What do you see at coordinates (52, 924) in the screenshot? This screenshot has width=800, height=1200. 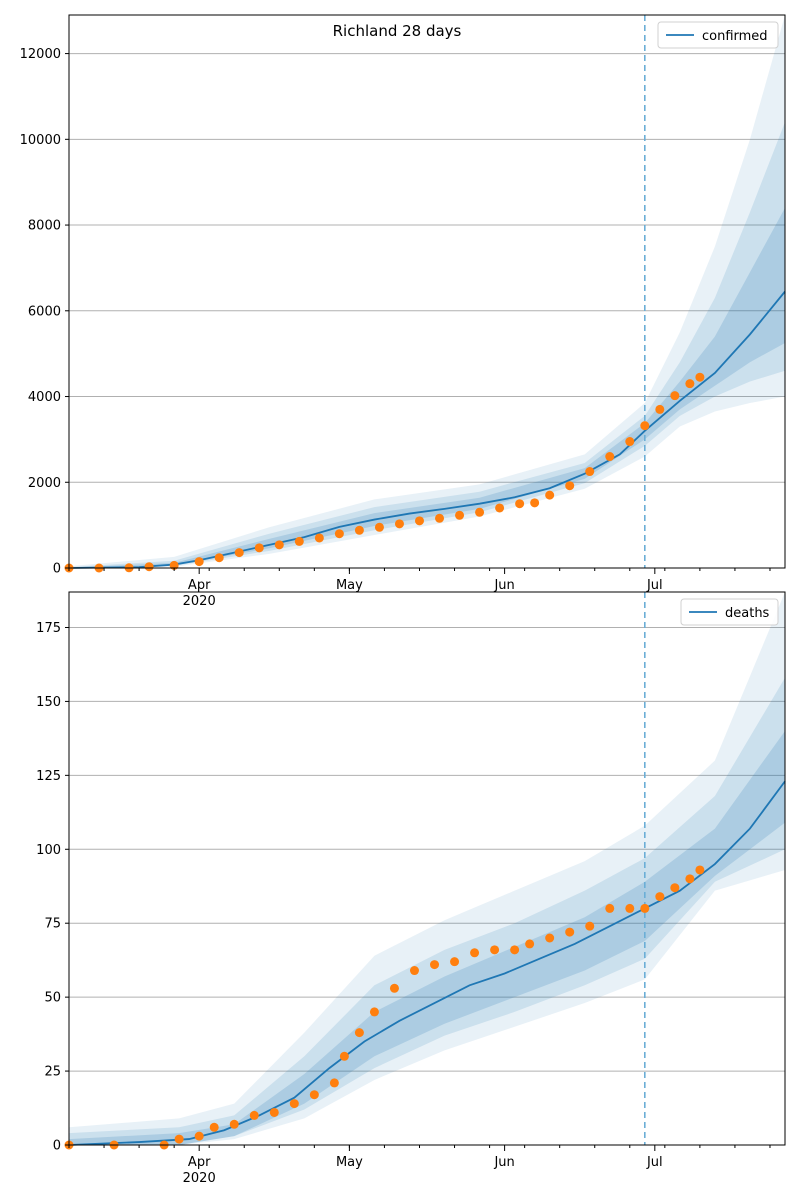 I see `y-tick-label: 75` at bounding box center [52, 924].